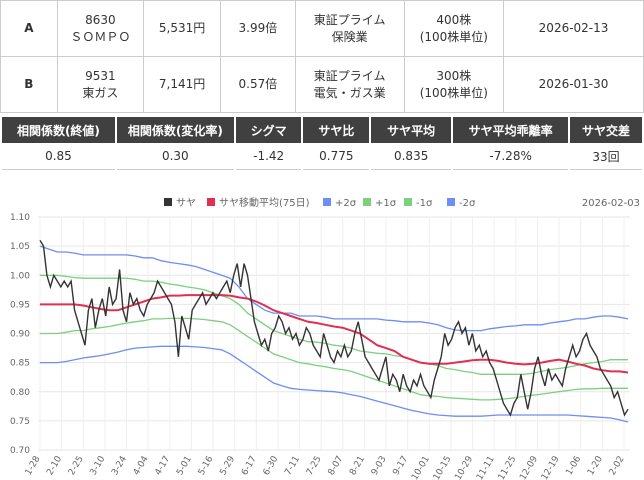 The height and width of the screenshot is (480, 644). Describe the element at coordinates (379, 466) in the screenshot. I see `x-tick-label: 9-03` at that location.